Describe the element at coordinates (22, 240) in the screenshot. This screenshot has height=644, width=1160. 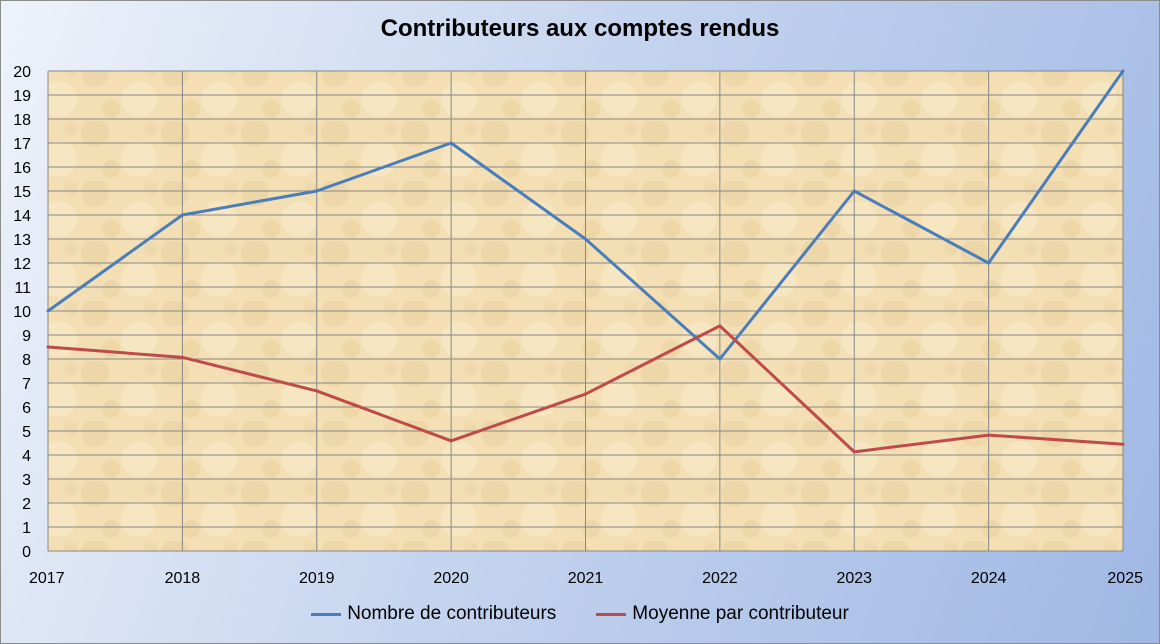
I see `y-tick-label: 13` at that location.